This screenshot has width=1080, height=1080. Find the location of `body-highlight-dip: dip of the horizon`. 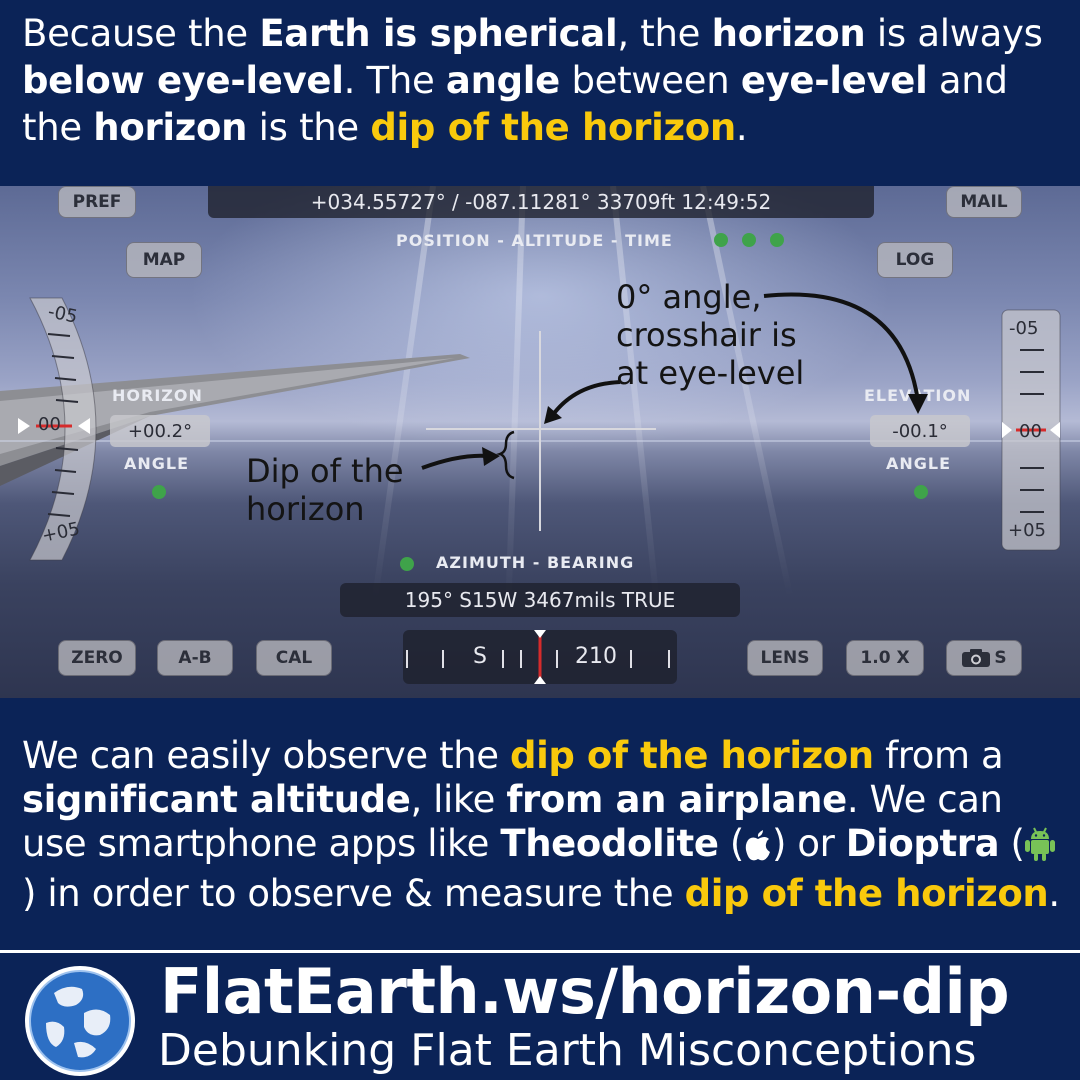

body-highlight-dip: dip of the horizon is located at coordinates (691, 755).